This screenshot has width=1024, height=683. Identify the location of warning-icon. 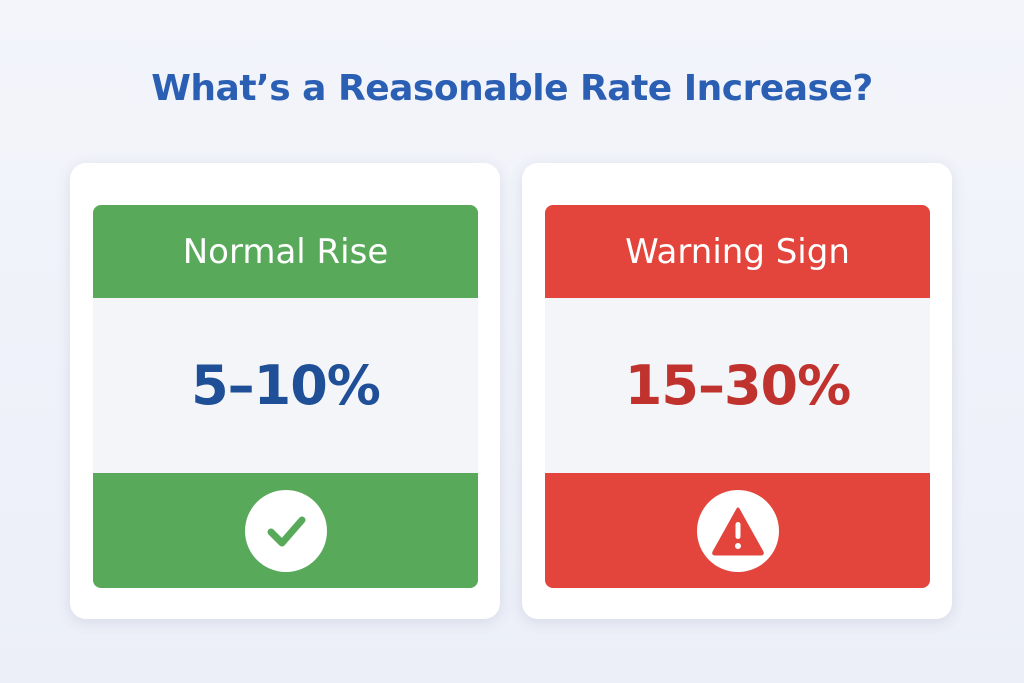
(737, 530).